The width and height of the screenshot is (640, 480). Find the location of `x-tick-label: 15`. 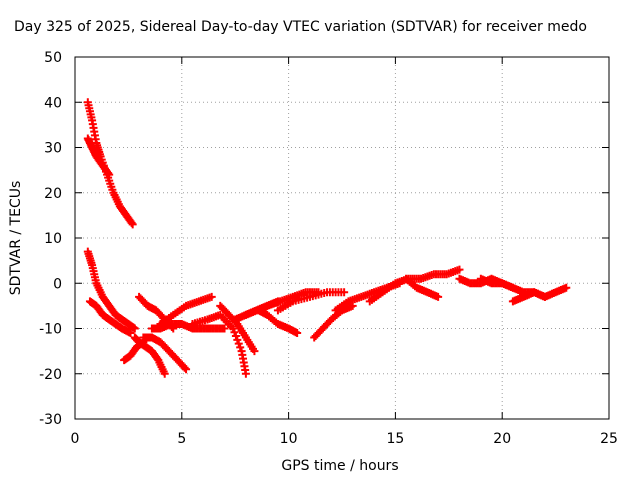

x-tick-label: 15 is located at coordinates (395, 439).